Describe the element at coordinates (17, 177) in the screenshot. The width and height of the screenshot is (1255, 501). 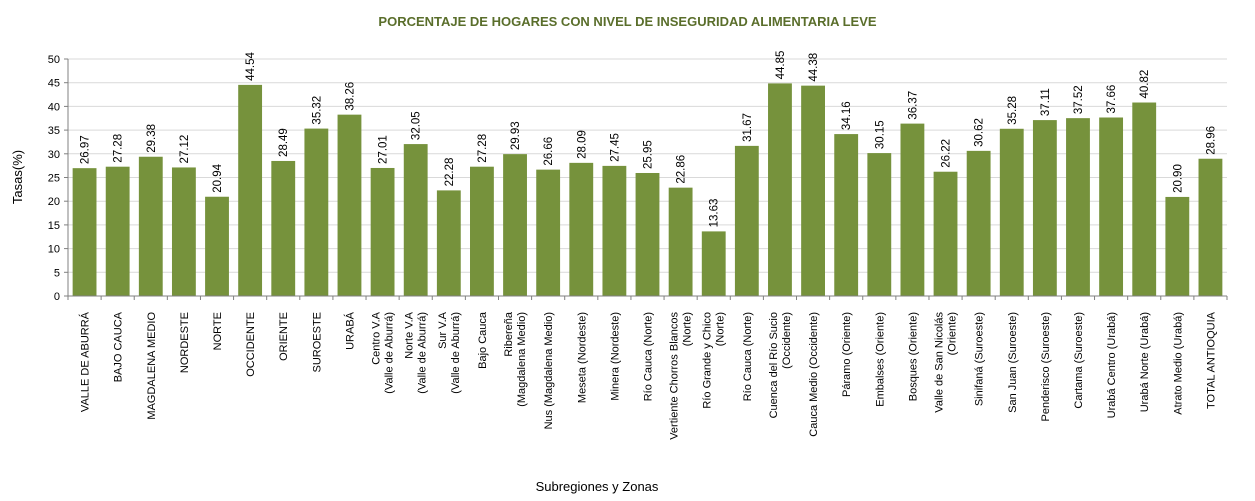
I see `y-axis-label: Tasas(%)` at that location.